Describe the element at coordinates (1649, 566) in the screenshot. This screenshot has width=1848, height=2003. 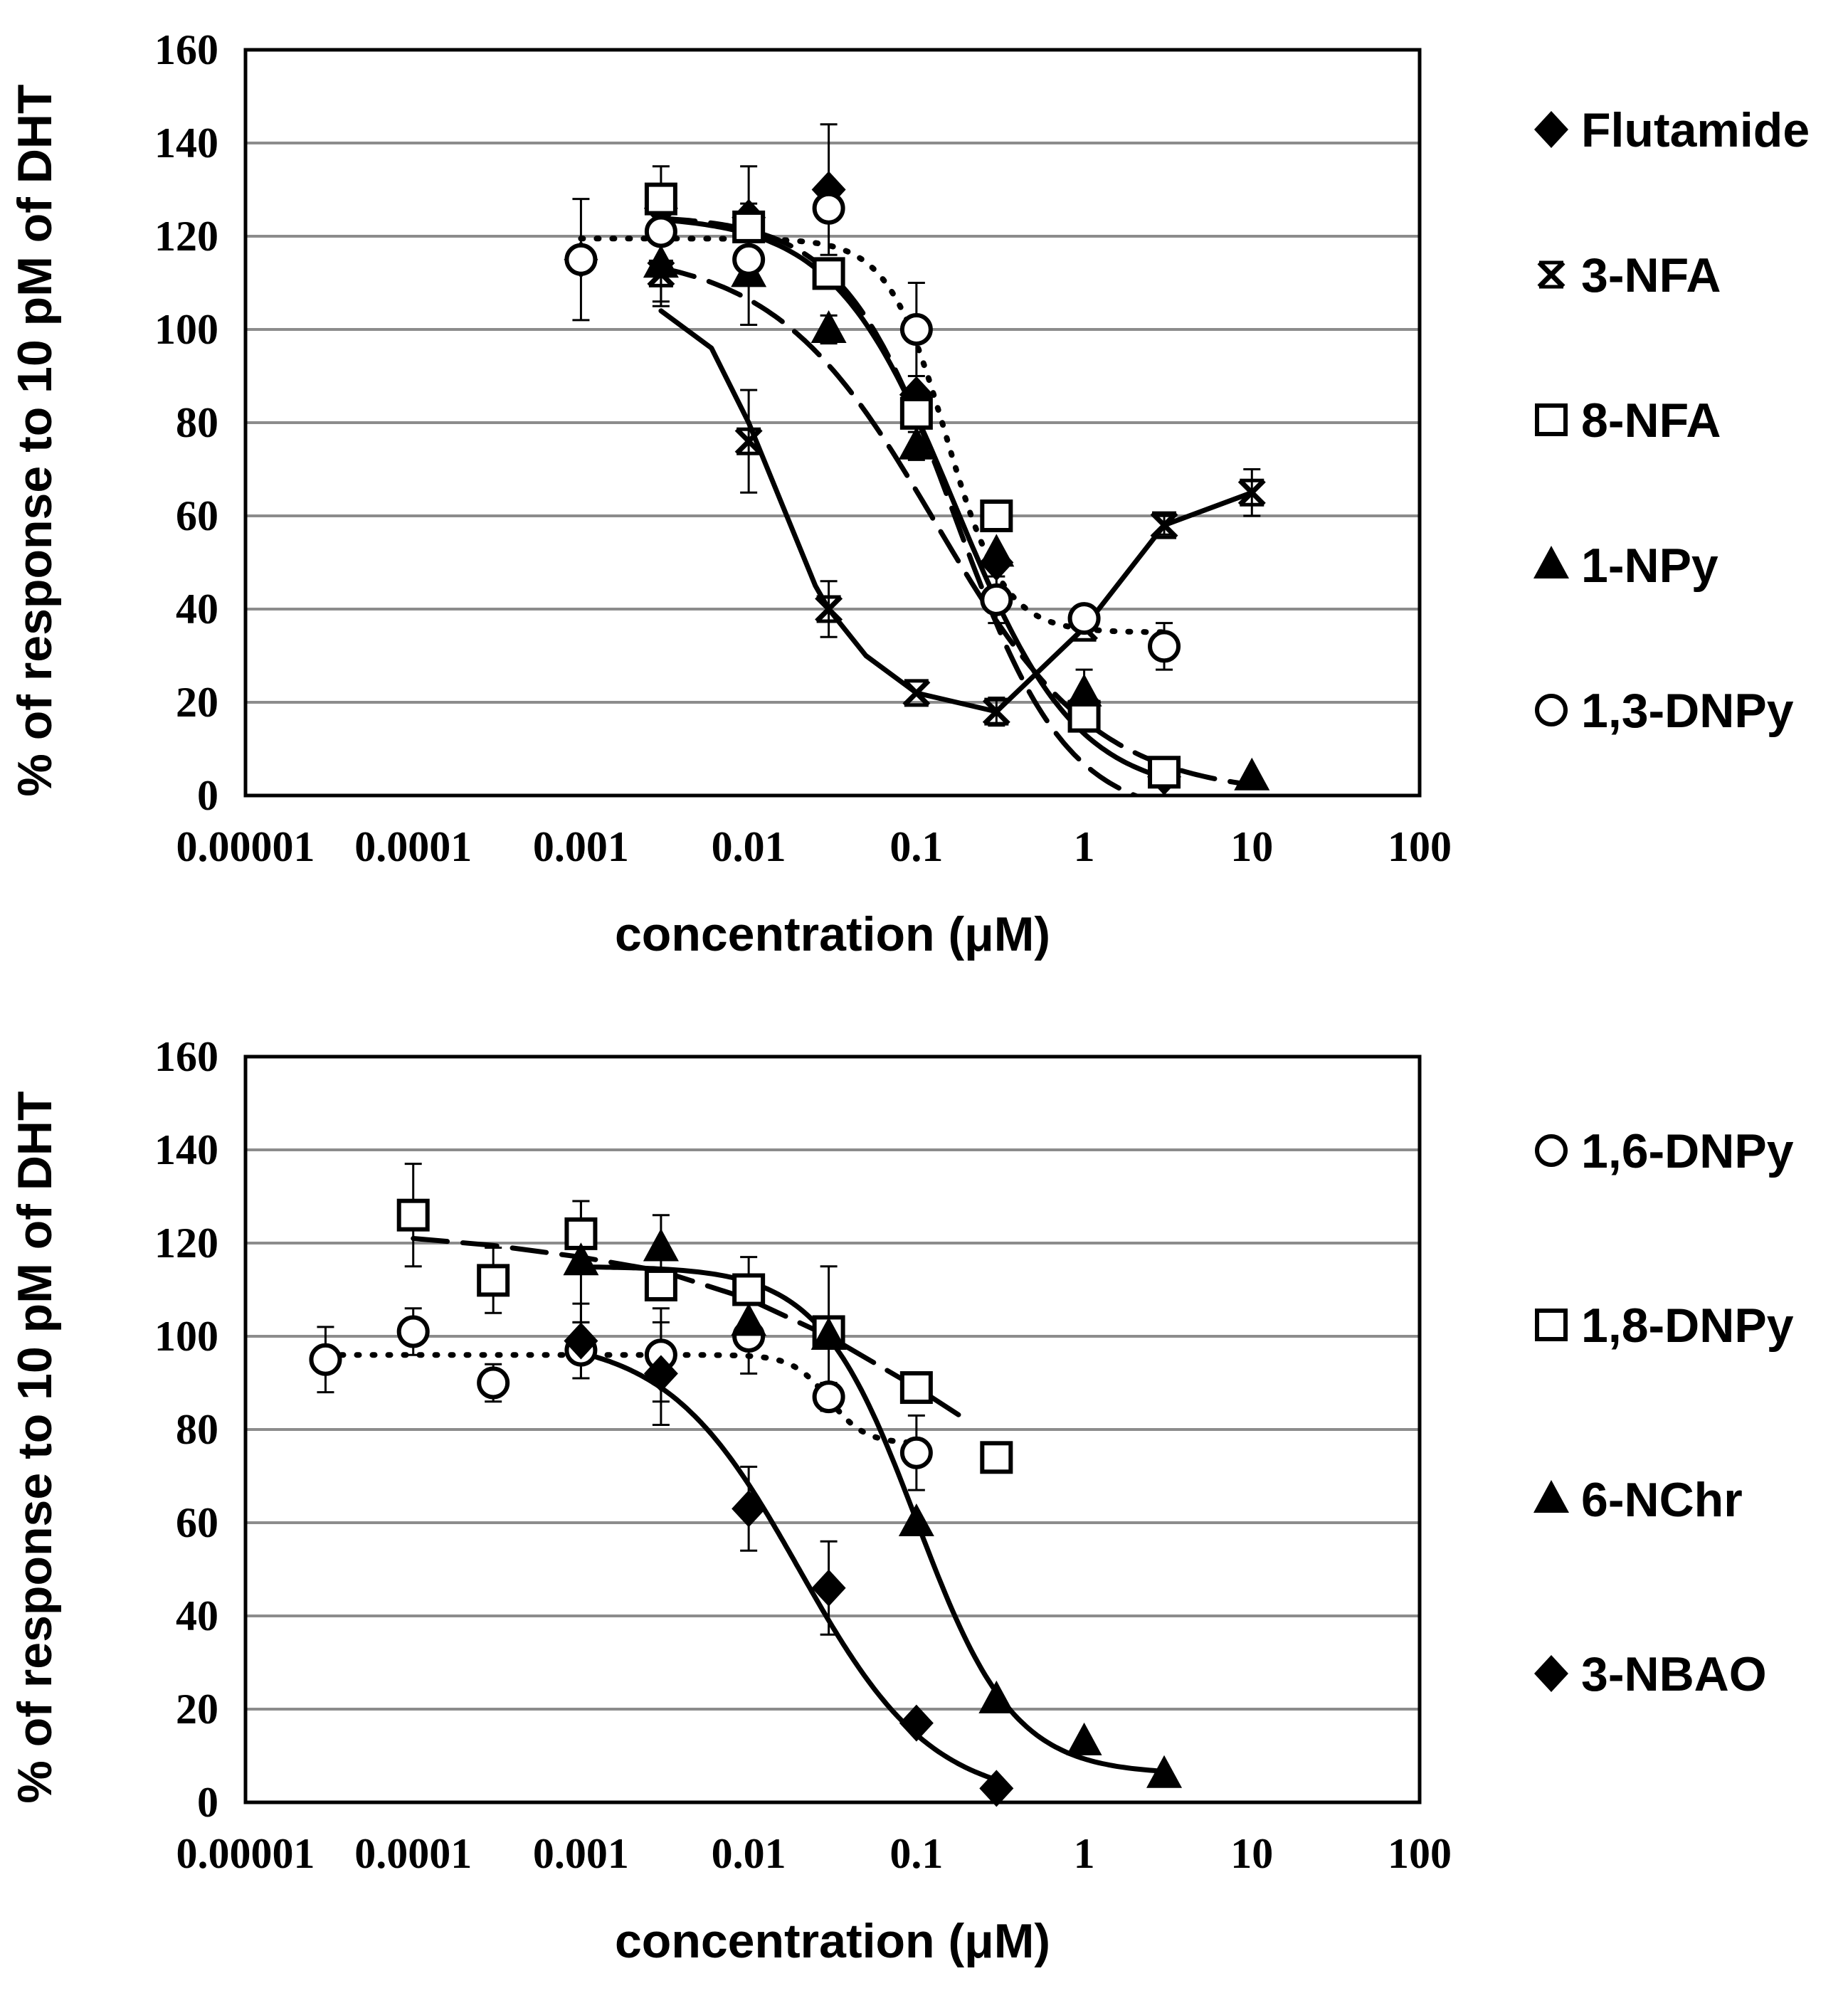
I see `legend-label: 1-NPy` at that location.